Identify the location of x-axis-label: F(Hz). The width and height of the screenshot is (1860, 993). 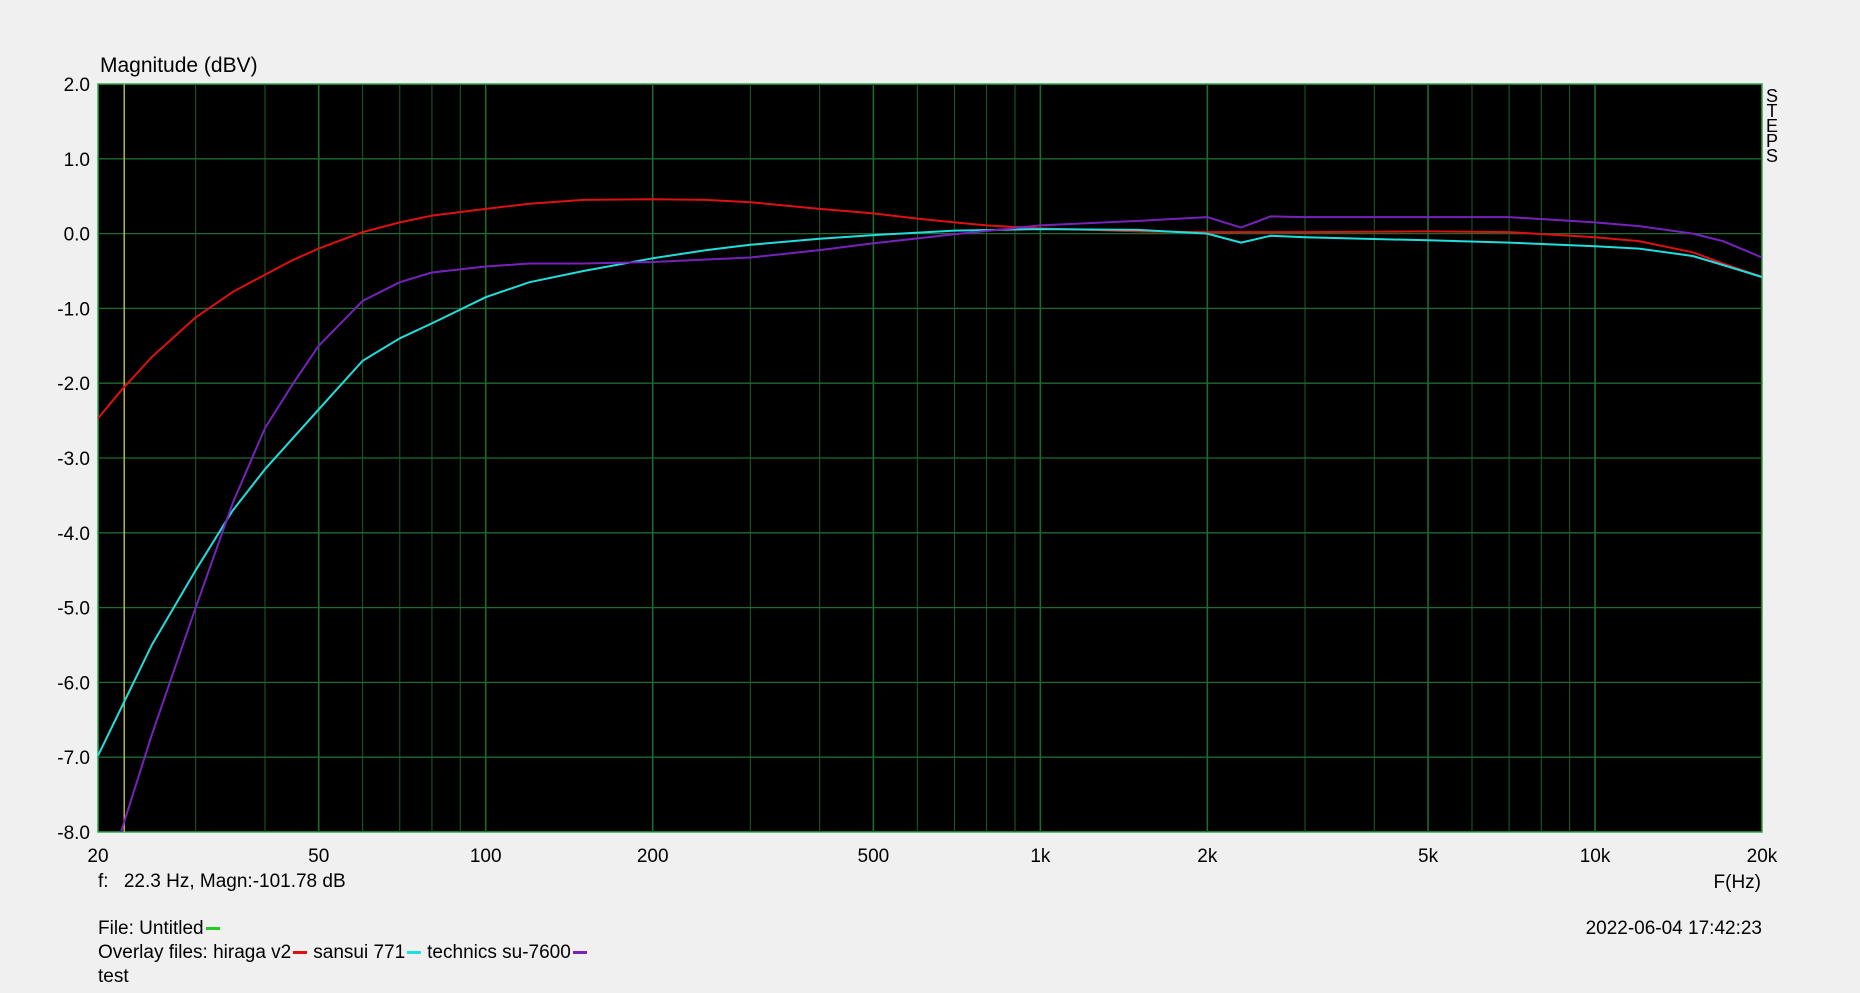
(1737, 882).